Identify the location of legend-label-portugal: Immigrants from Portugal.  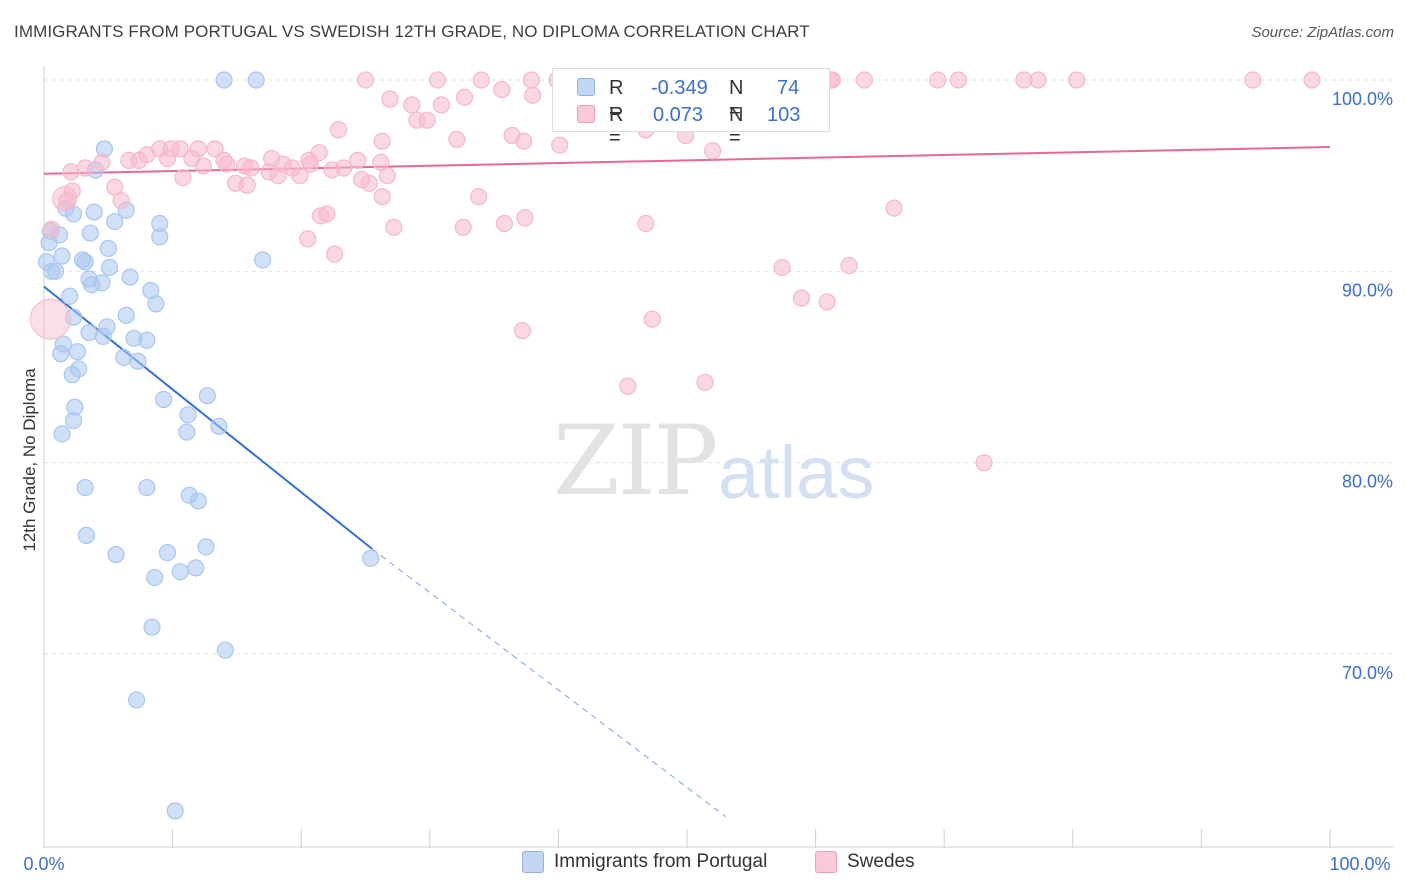
(661, 861).